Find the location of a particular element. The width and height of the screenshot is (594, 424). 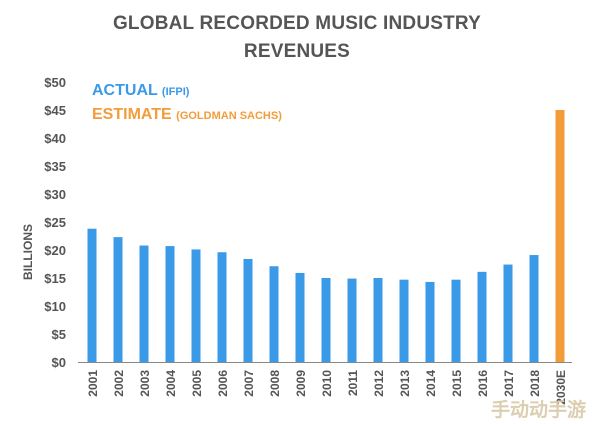

x-tick-label: 2011 is located at coordinates (353, 383).